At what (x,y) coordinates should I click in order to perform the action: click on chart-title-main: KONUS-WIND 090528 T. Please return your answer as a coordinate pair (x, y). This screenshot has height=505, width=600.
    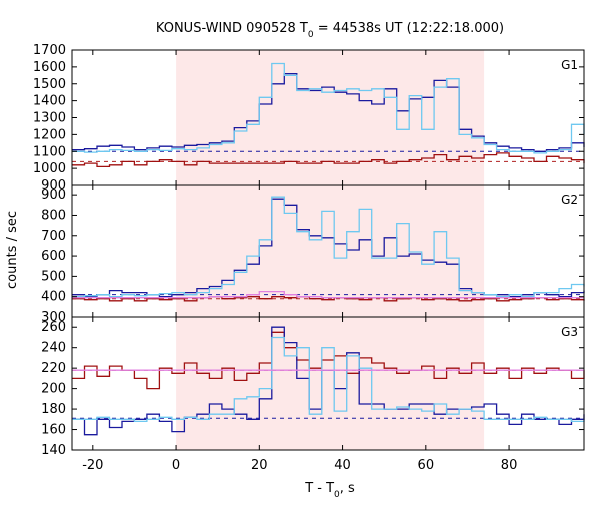
    Looking at the image, I should click on (232, 28).